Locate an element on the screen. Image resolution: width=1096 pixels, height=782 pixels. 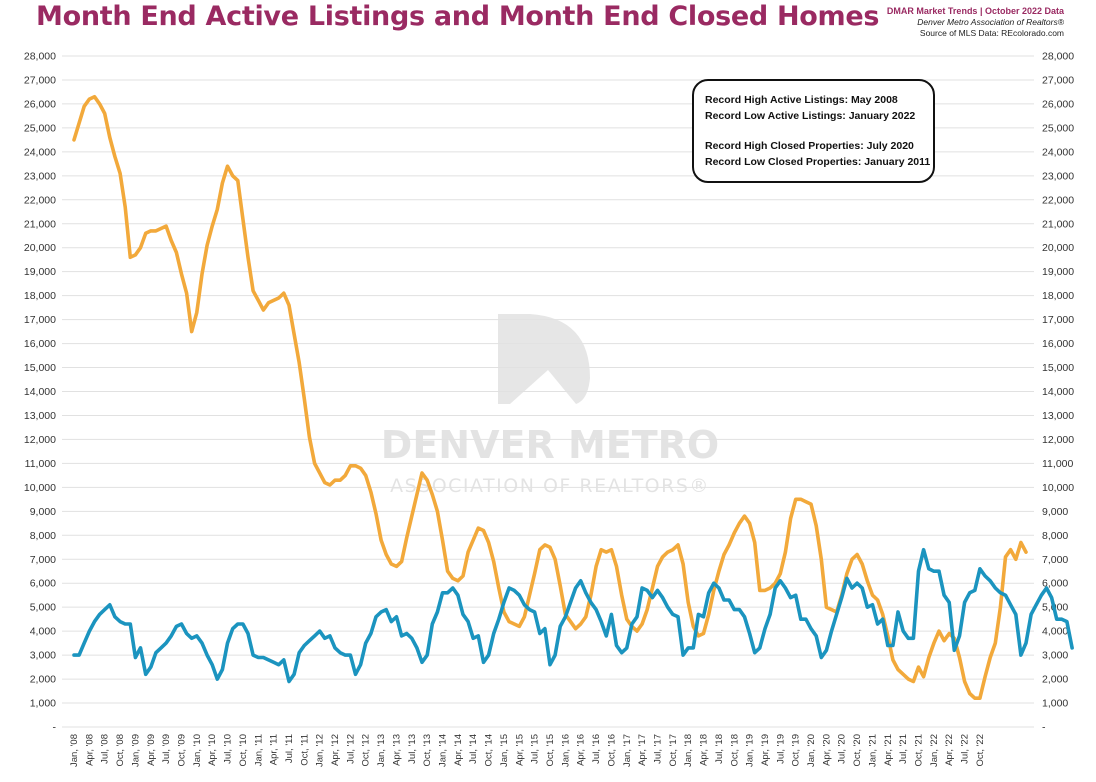
y-tick-label-right: 3,000 is located at coordinates (1055, 656).